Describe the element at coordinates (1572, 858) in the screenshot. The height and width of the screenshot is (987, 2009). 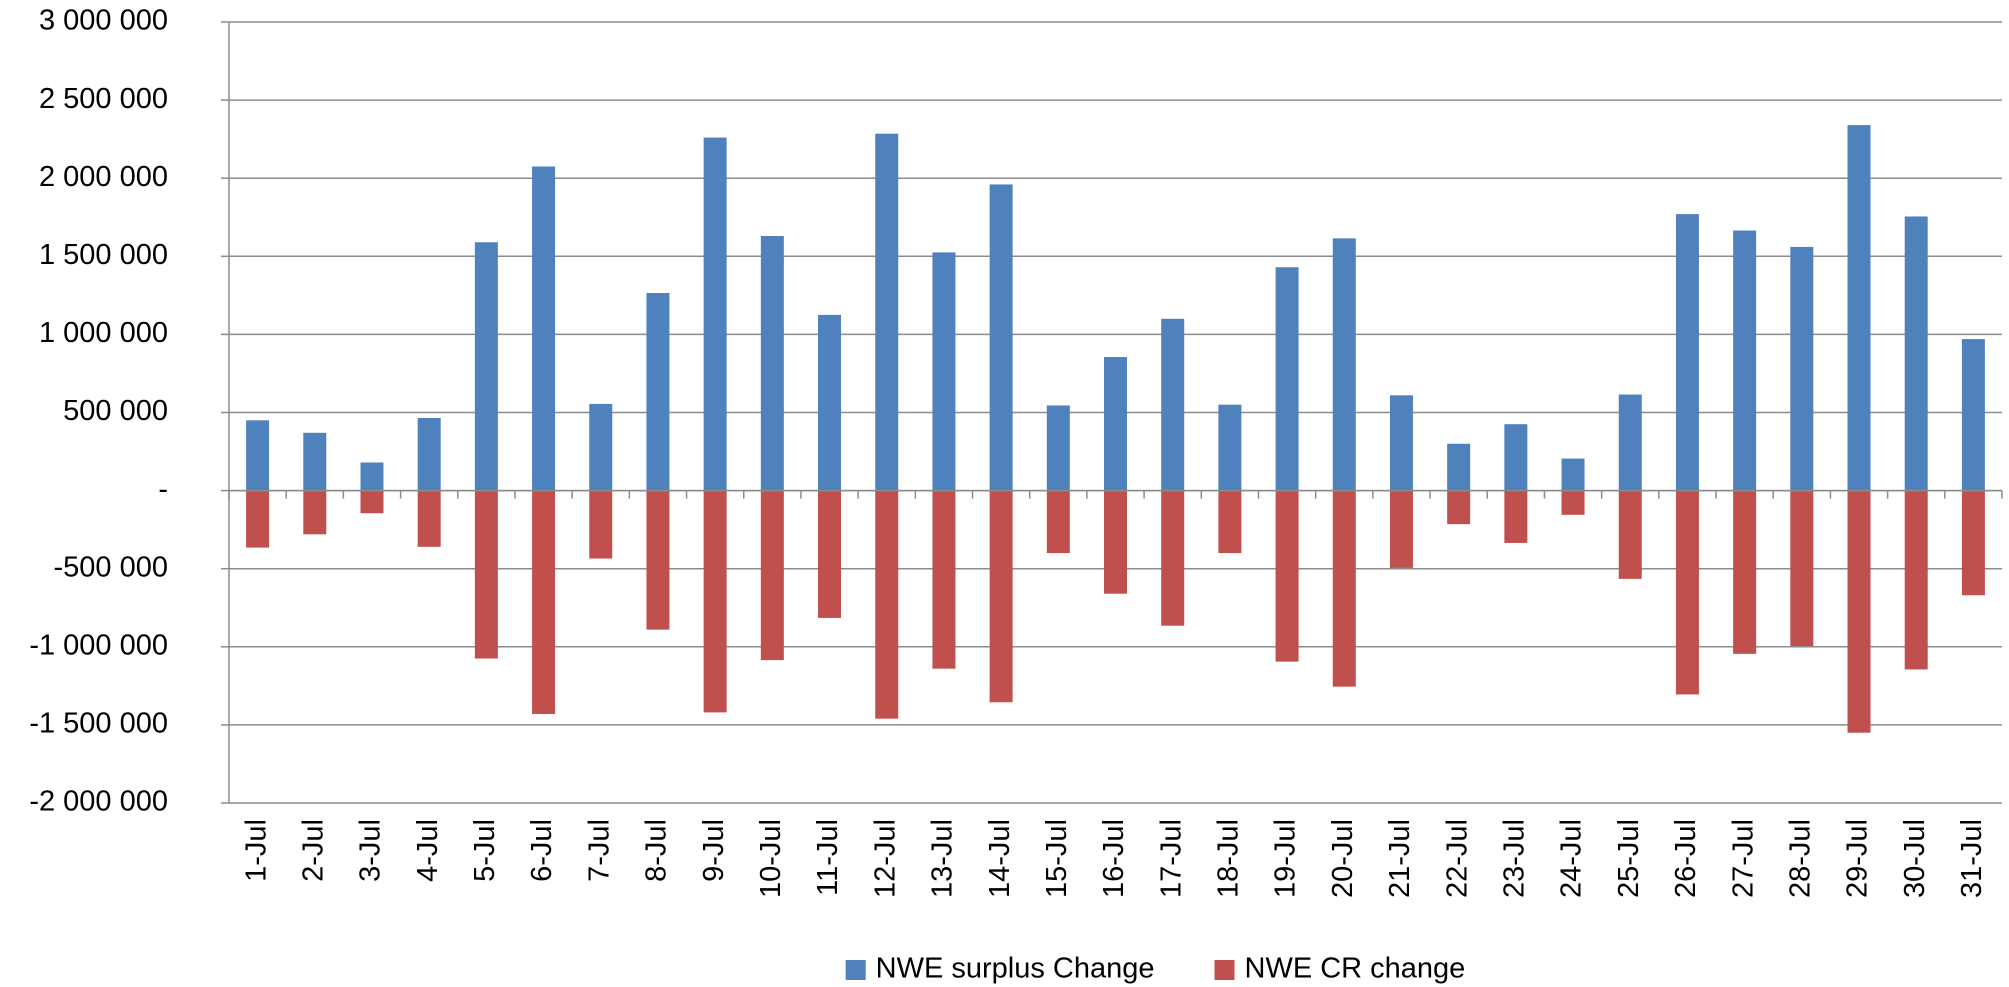
I see `x-tick-label: 24-Jul` at that location.